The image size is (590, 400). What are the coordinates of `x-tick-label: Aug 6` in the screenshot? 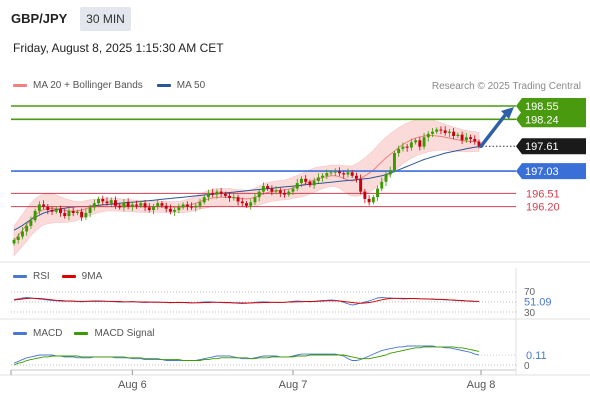 It's located at (132, 385).